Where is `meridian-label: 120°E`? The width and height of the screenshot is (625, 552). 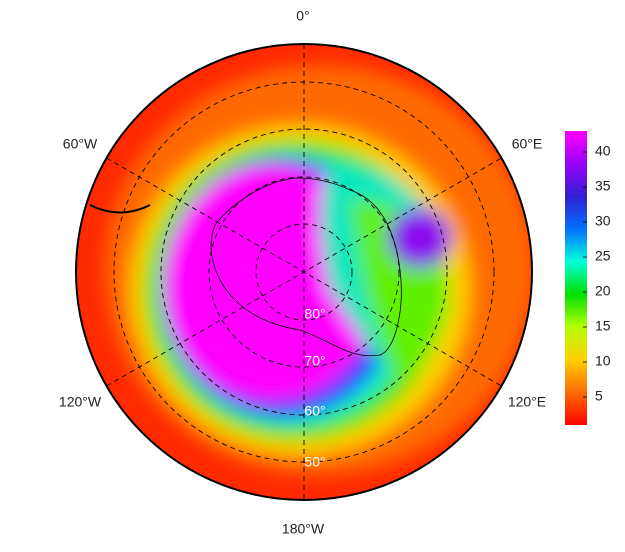 meridian-label: 120°E is located at coordinates (527, 402).